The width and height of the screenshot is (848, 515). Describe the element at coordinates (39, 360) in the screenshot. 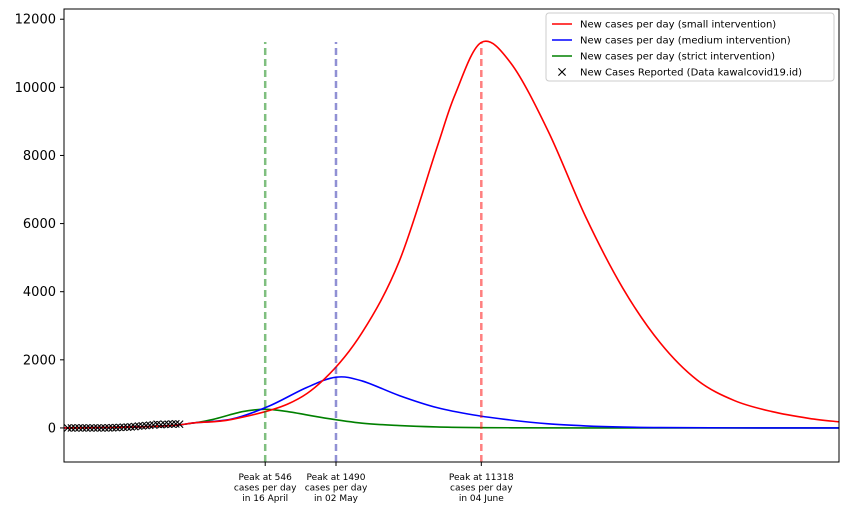

I see `y-tick-label: 2000` at that location.